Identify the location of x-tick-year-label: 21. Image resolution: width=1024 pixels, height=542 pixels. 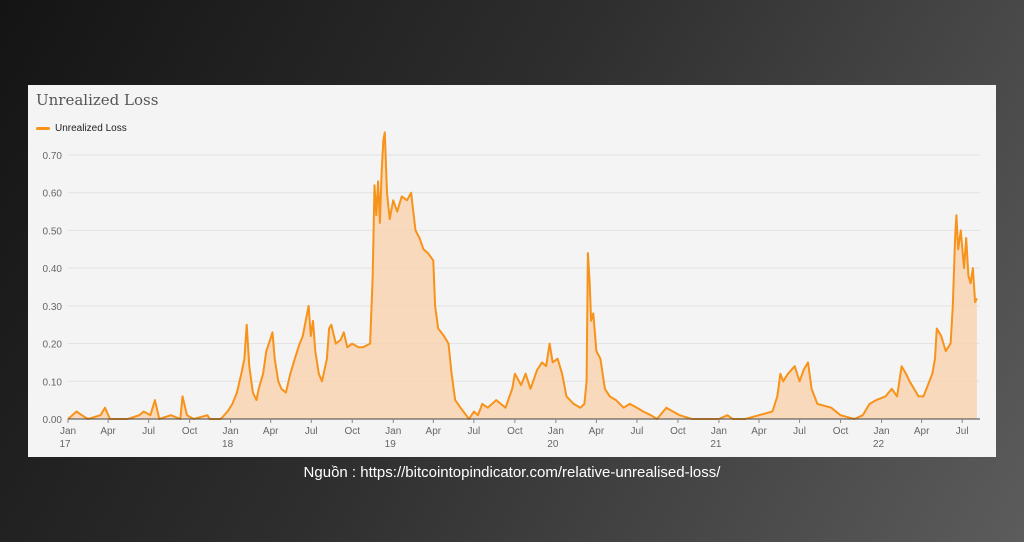
(716, 444).